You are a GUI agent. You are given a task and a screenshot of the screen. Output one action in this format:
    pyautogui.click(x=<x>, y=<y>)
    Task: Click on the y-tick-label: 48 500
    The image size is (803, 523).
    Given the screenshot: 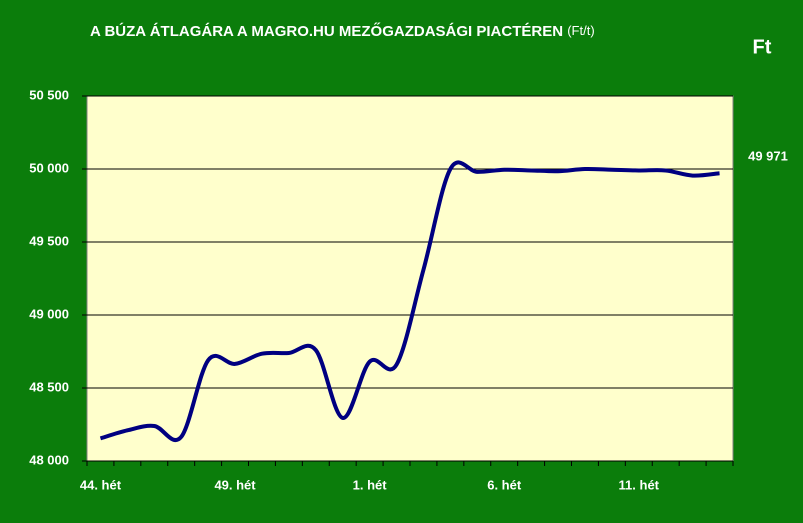 What is the action you would take?
    pyautogui.click(x=49, y=386)
    